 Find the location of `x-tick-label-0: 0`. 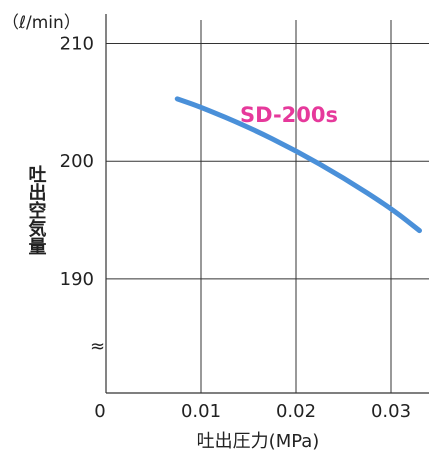

x-tick-label-0: 0 is located at coordinates (99, 411).